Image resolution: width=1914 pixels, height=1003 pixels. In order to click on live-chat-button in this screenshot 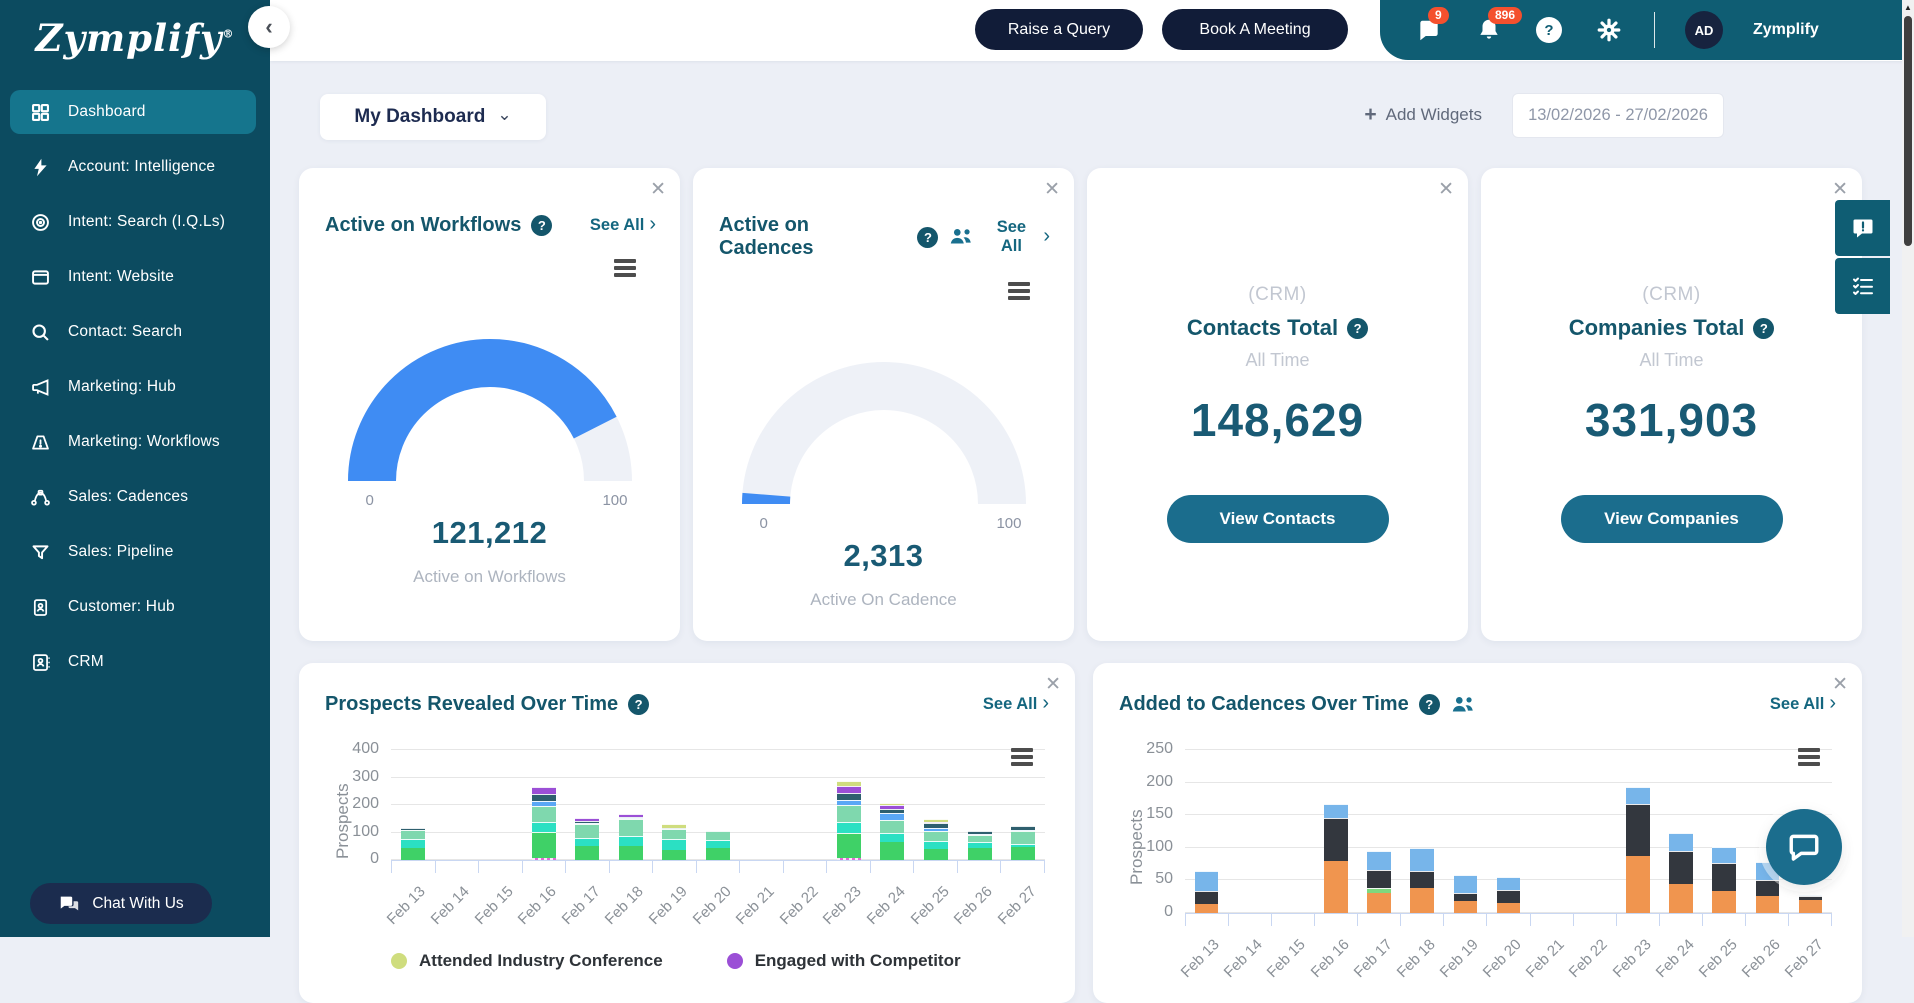, I will do `click(1804, 847)`.